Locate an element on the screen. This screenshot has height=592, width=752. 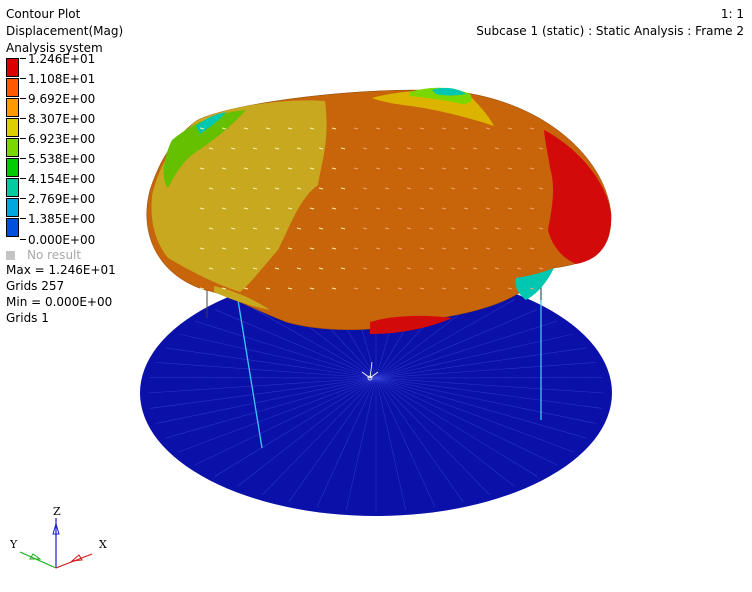
axis-triad: Z X Y is located at coordinates (70, 540).